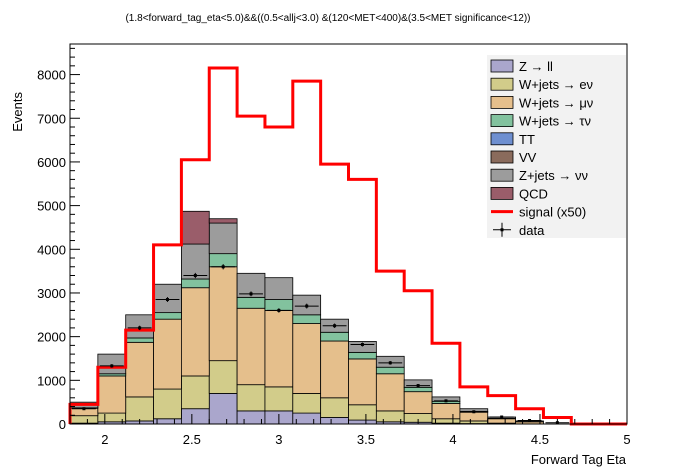  Describe the element at coordinates (579, 459) in the screenshot. I see `x-axis-label: Forward Tag Eta` at that location.